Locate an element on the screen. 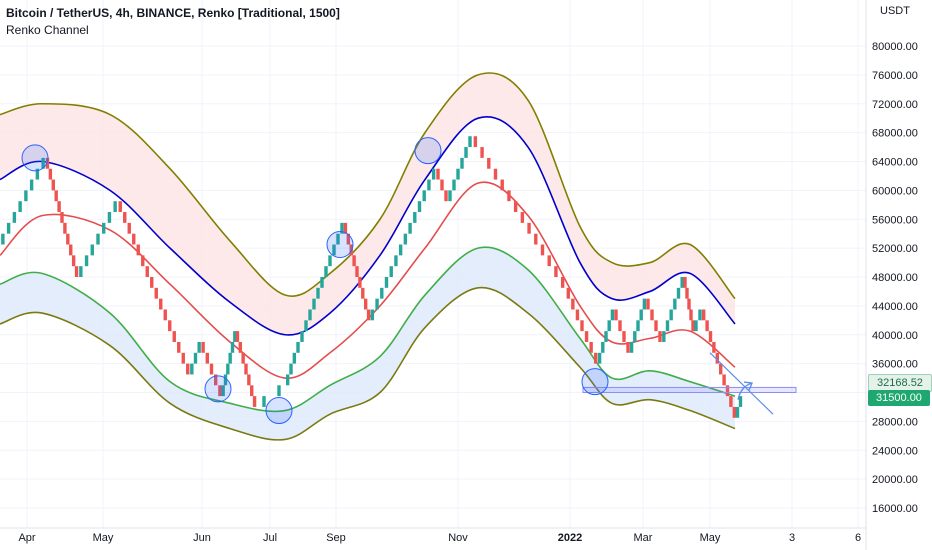  trend-line is located at coordinates (741, 383).